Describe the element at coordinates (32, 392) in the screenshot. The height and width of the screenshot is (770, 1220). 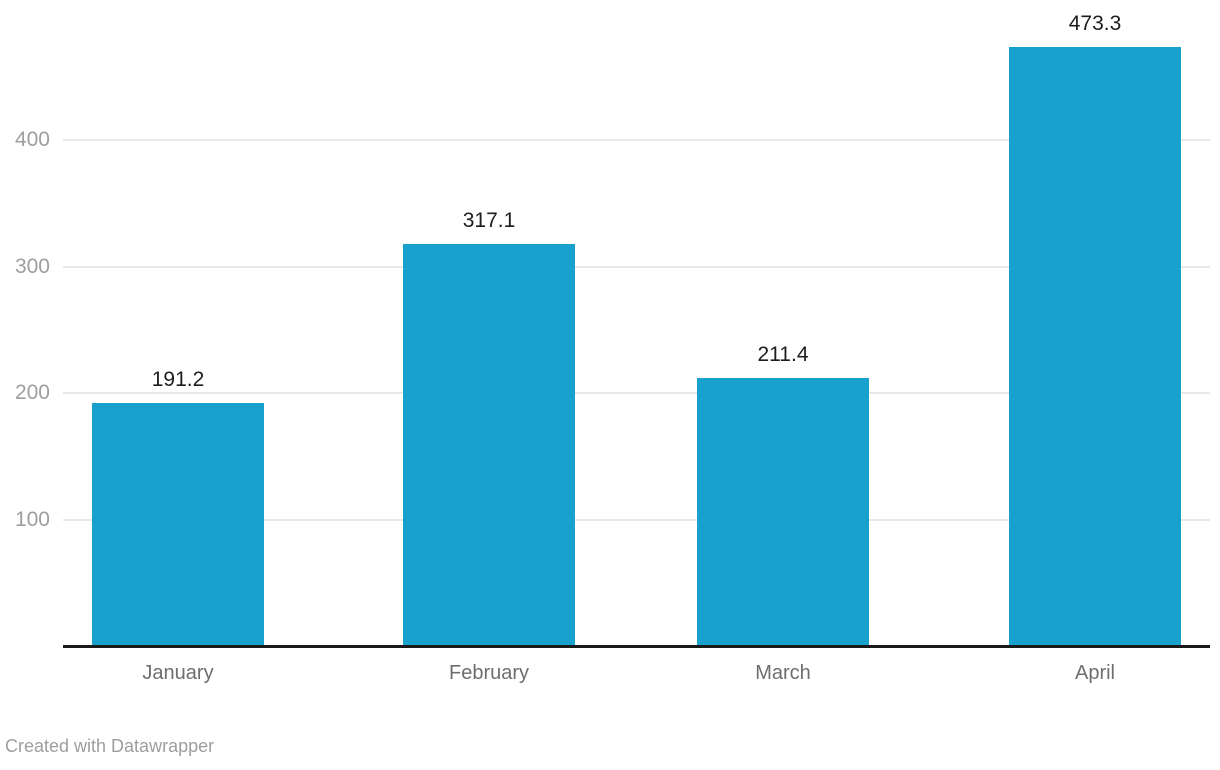
I see `y-axis-tick-label: 200` at that location.